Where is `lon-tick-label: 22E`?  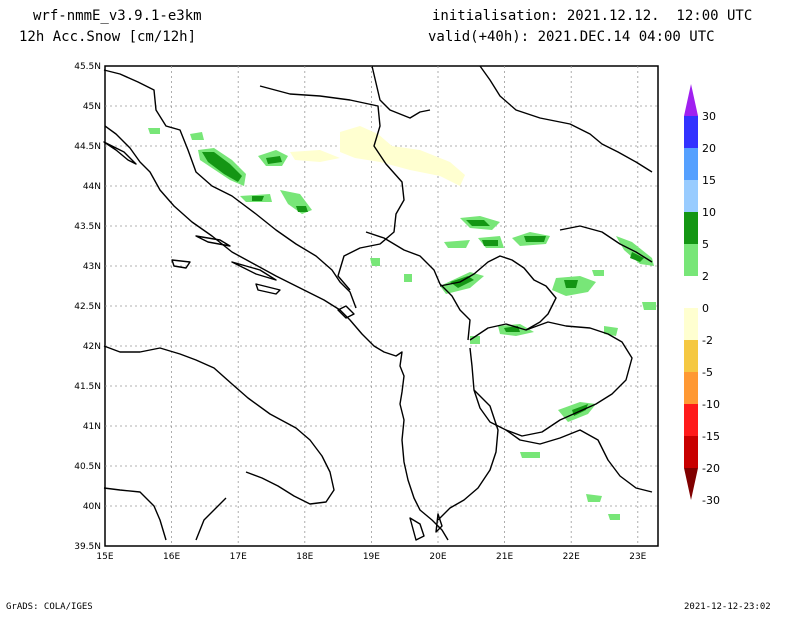
lon-tick-label: 22E is located at coordinates (571, 557).